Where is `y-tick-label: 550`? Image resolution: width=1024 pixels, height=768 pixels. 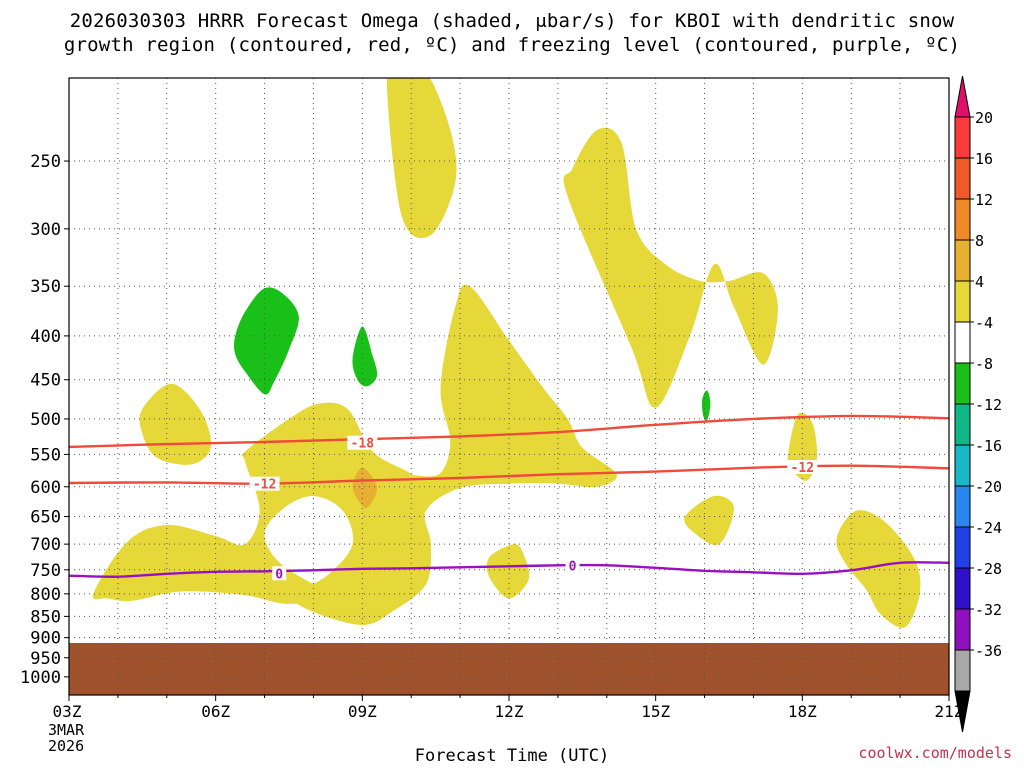 y-tick-label: 550 is located at coordinates (45, 455).